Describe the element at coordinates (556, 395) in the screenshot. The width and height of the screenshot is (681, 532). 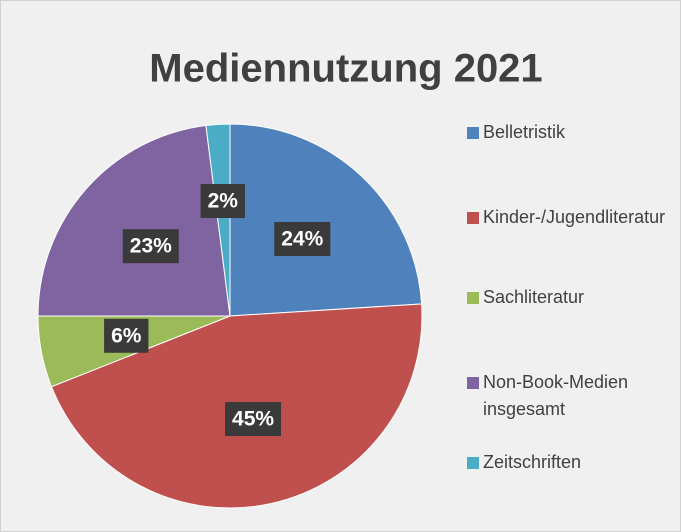
I see `legend-label: Non-Book-Medien insgesamt` at that location.